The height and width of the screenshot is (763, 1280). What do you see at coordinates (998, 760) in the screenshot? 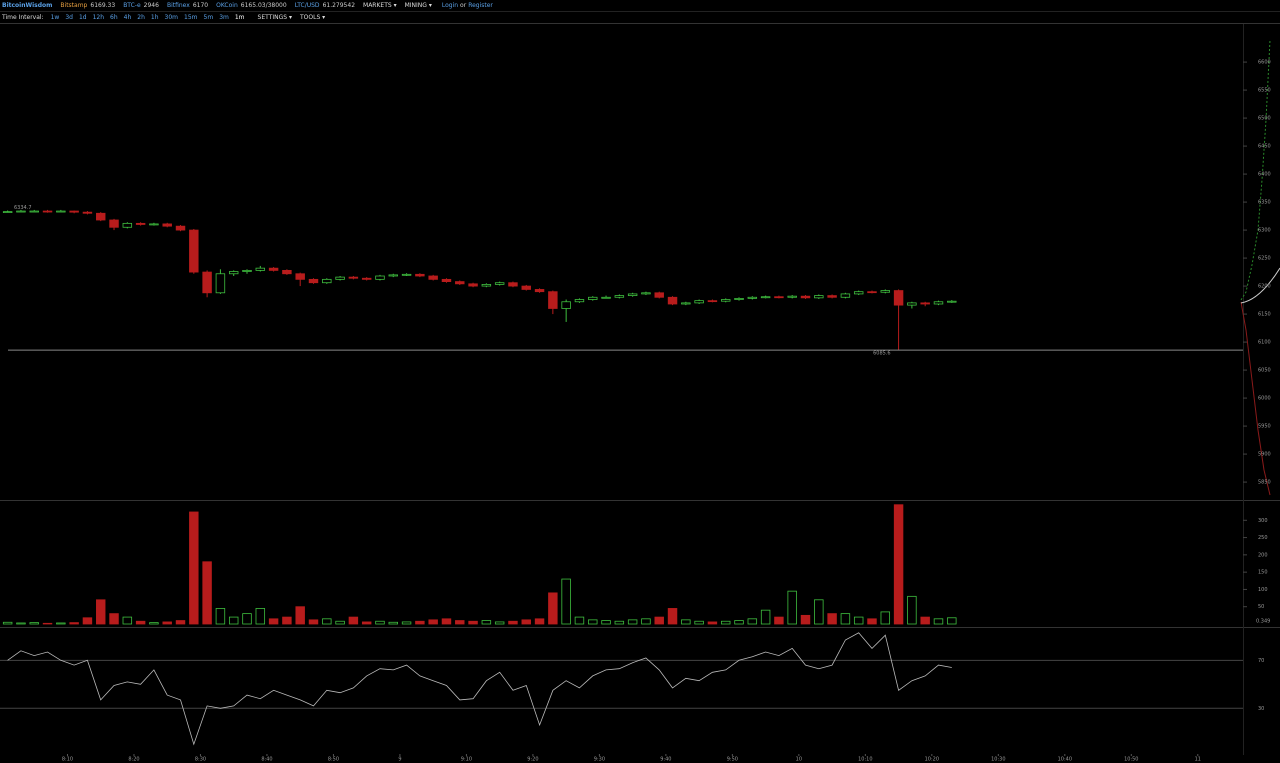
I see `x-tick-label: 10:30` at bounding box center [998, 760].